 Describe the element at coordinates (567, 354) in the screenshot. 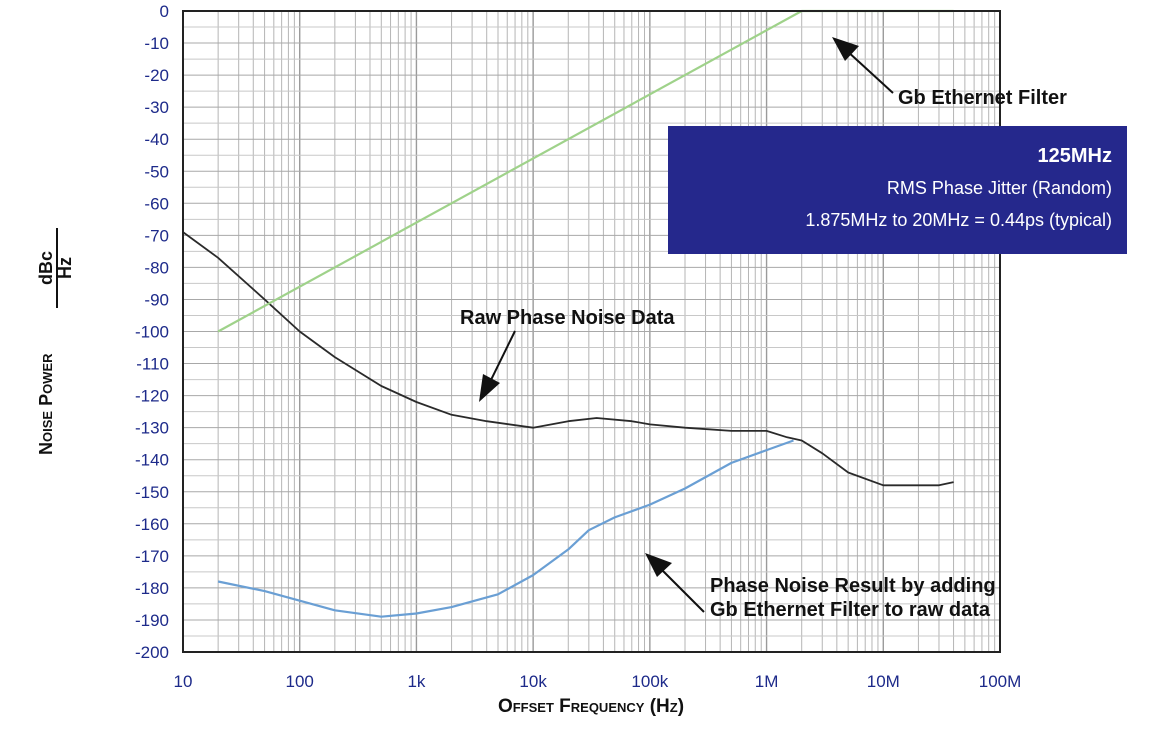

I see `annotation-raw-phase-noise: Raw Phase Noise Data` at that location.